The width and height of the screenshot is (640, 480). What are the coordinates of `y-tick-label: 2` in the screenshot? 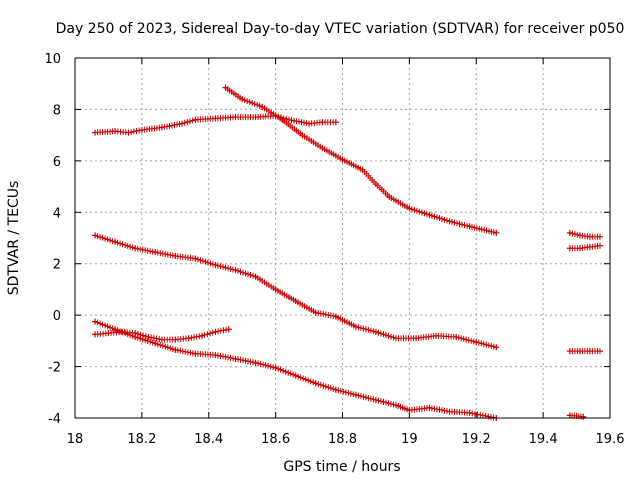 It's located at (57, 265).